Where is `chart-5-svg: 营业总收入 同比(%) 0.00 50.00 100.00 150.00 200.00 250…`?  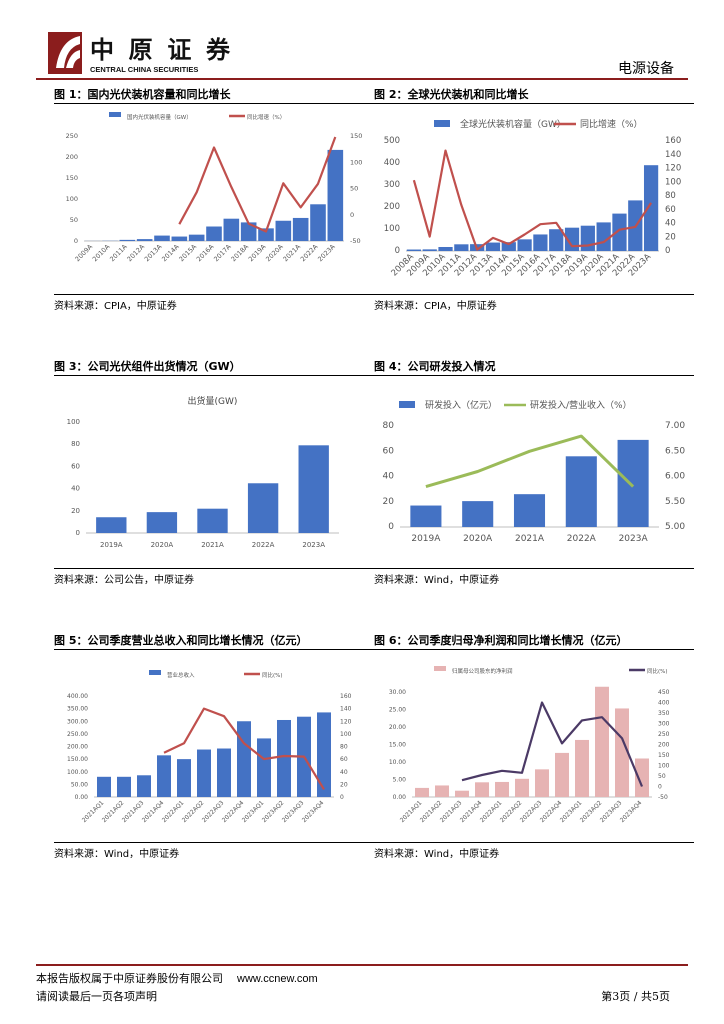 chart-5-svg: 营业总收入 同比(%) 0.00 50.00 100.00 150.00 200.00 250… is located at coordinates (209, 747).